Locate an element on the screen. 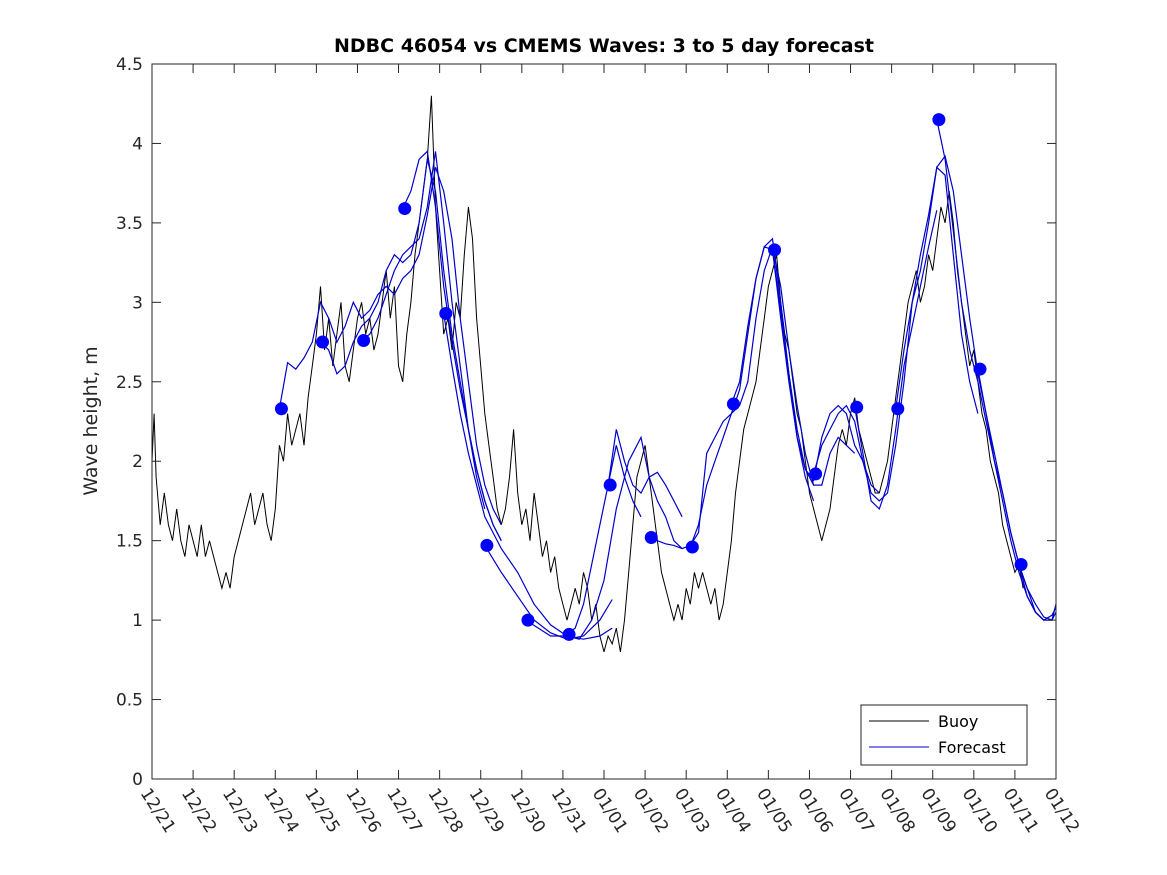 This screenshot has width=1167, height=875. legend-box is located at coordinates (944, 735).